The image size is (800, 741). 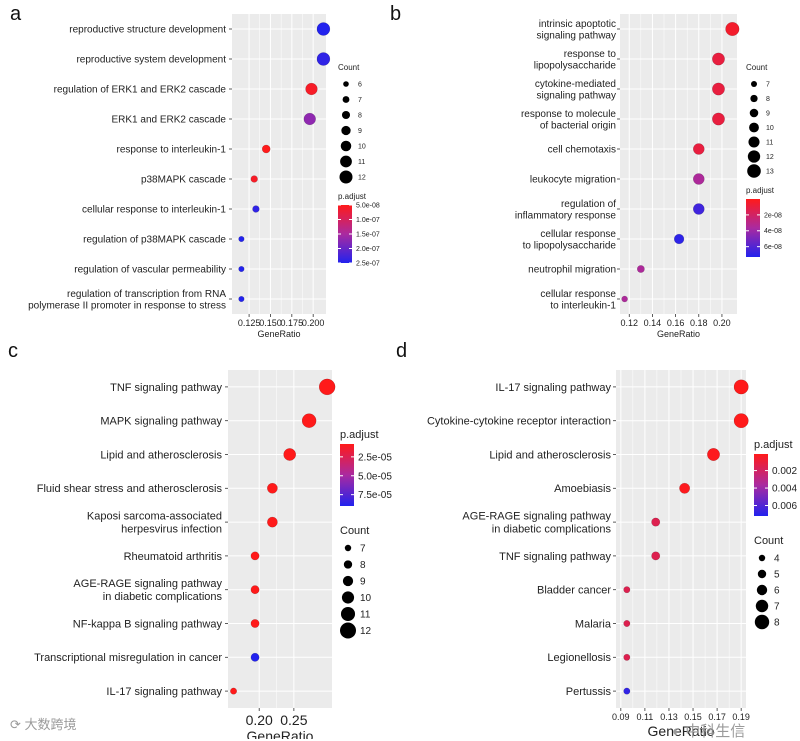 I want to click on watermark-right-icon: ◐, so click(x=677, y=731).